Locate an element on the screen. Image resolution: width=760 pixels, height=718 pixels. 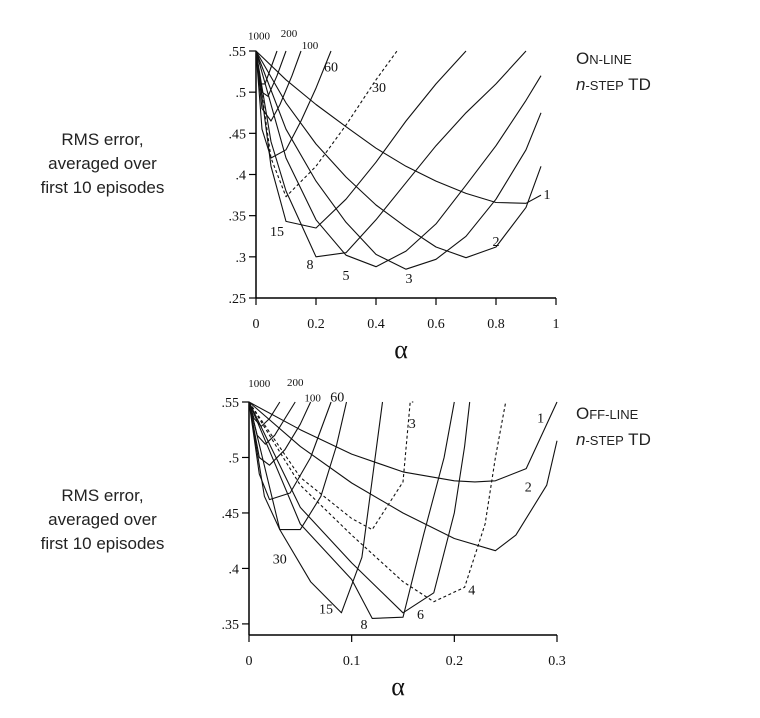
top-title-small-caps: N-LINE is located at coordinates (610, 59).